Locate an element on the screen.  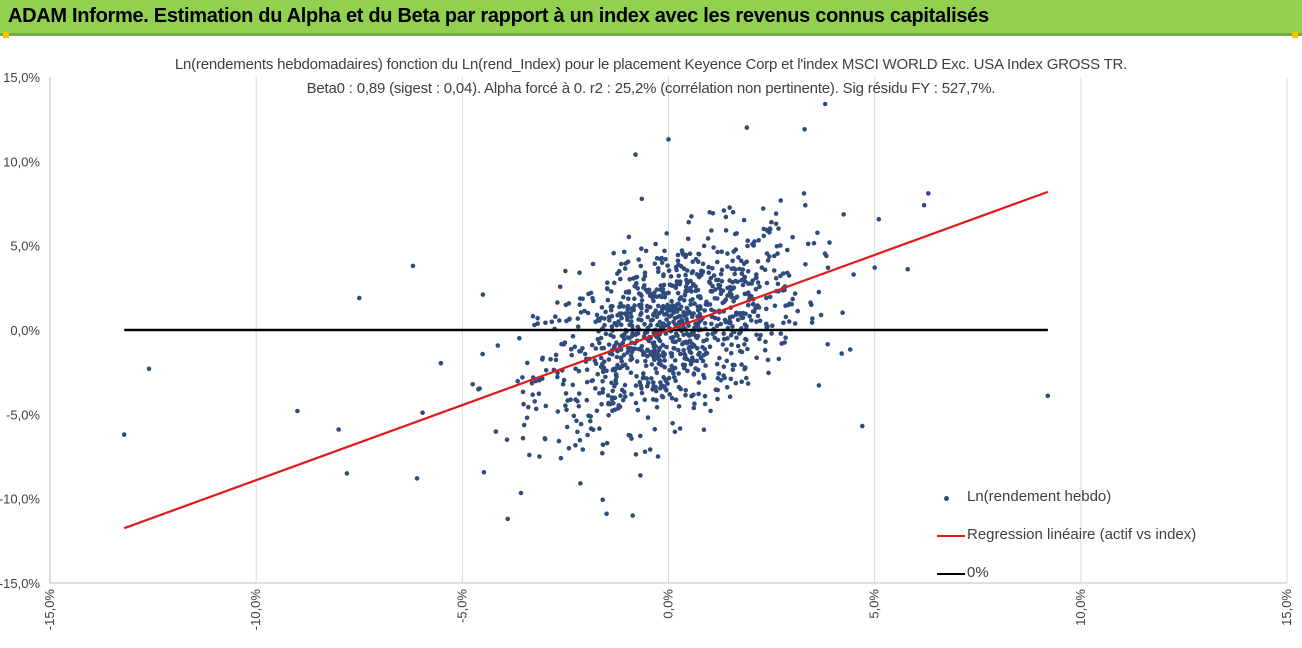
x-tick-label: 5,0% is located at coordinates (874, 604).